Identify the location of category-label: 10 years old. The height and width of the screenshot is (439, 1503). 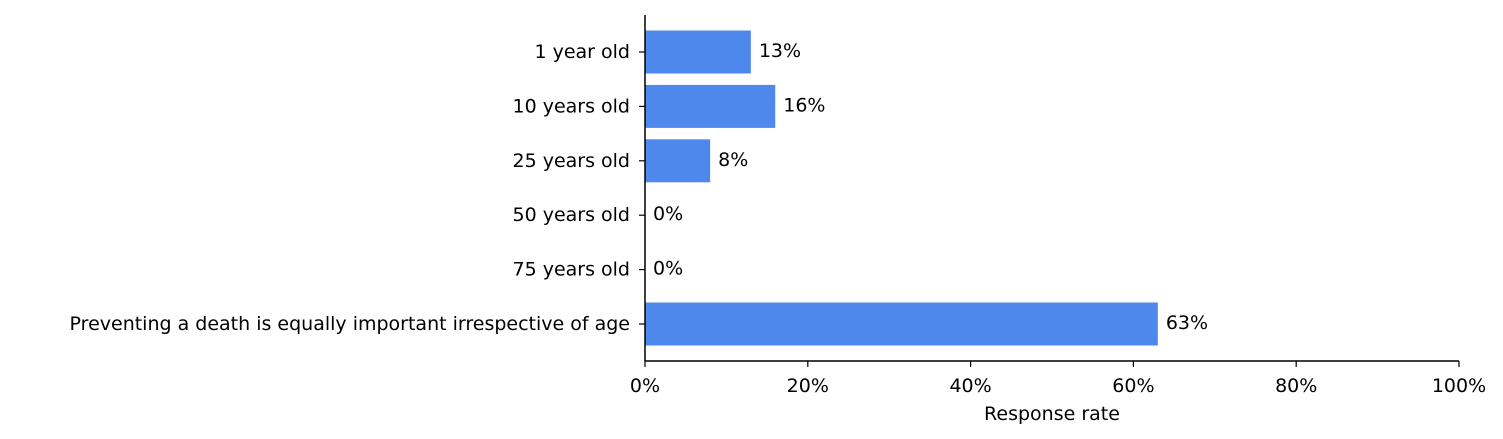
(571, 106).